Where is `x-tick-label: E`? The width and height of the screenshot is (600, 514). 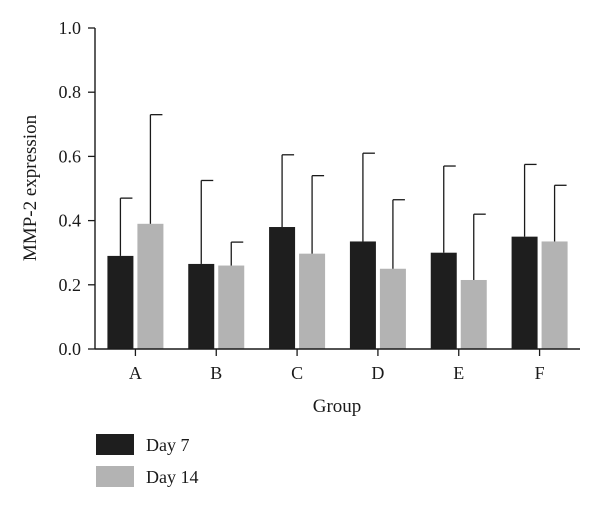 x-tick-label: E is located at coordinates (458, 373).